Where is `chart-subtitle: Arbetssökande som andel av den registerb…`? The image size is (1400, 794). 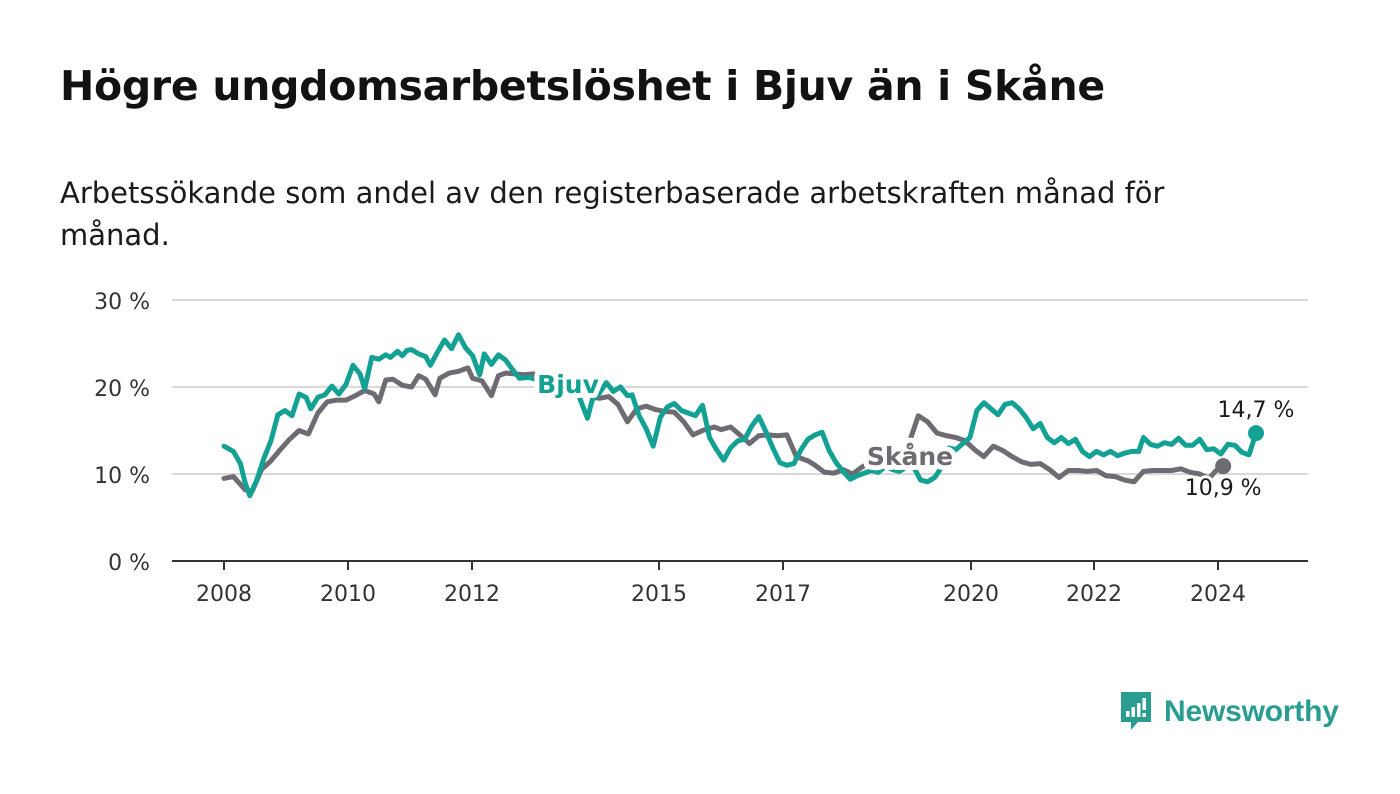 chart-subtitle: Arbetssökande som andel av den registerb… is located at coordinates (612, 214).